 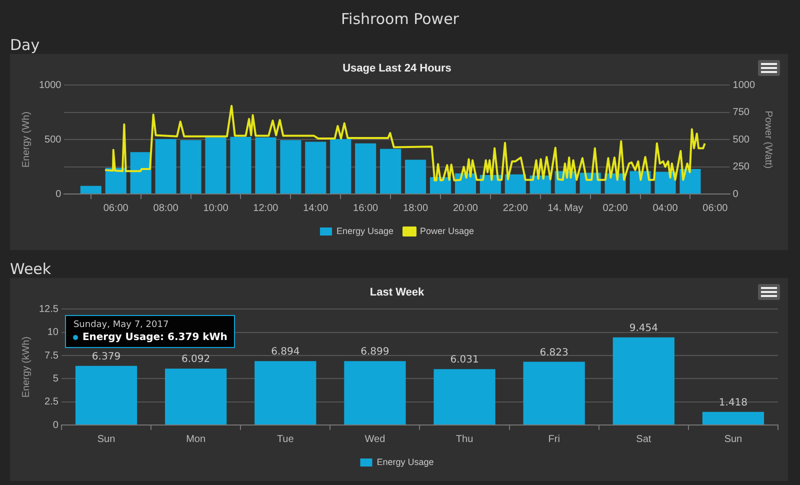 I want to click on y2-tick-label: 250, so click(x=741, y=167).